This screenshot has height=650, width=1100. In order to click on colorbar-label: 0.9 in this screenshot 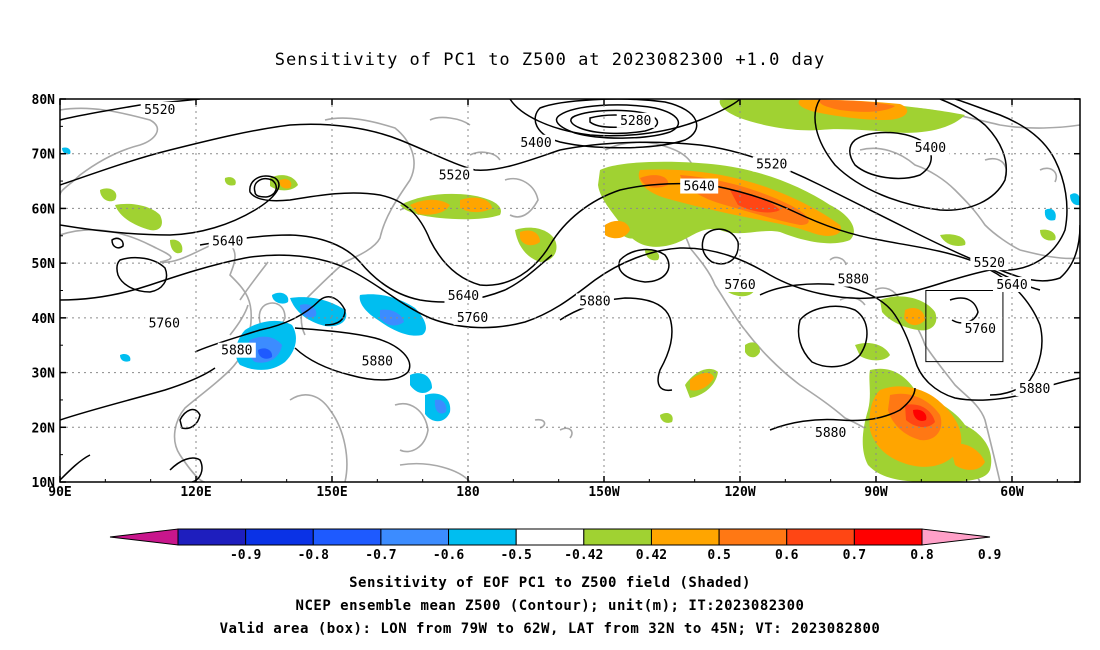, I will do `click(989, 555)`.